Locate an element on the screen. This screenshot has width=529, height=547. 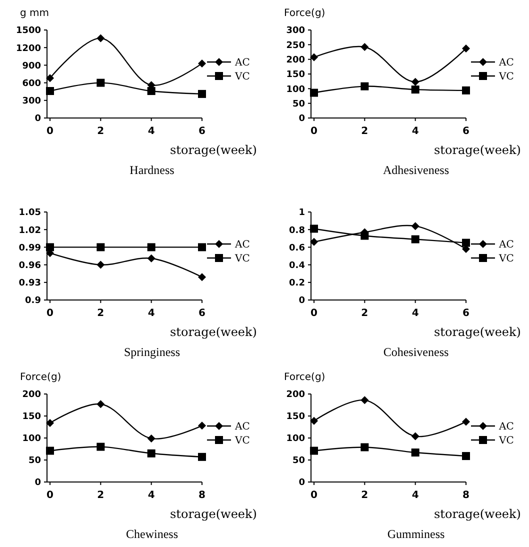
y-axis-title: g mm is located at coordinates (35, 13).